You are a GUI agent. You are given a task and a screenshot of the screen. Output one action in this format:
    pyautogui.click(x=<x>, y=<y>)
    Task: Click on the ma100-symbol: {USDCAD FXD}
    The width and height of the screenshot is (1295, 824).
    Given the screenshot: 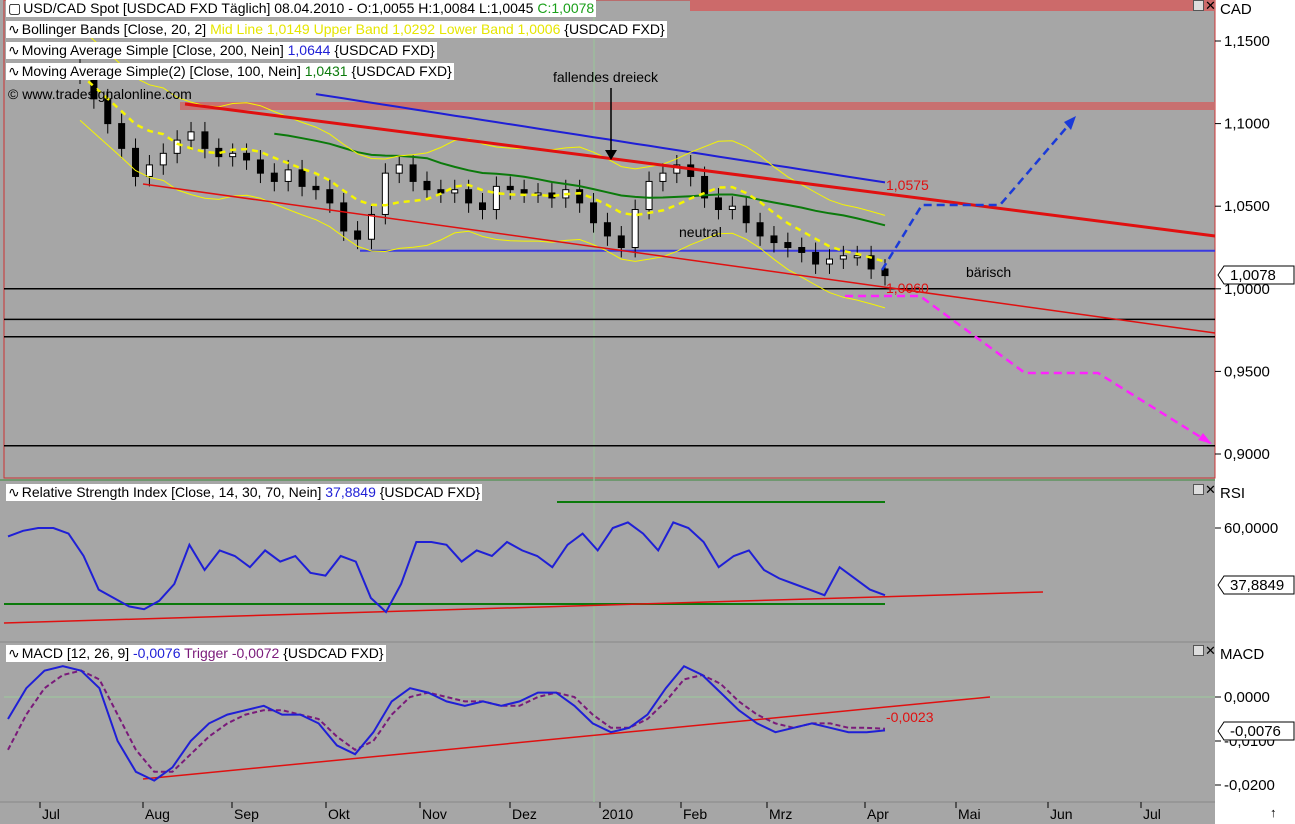 What is the action you would take?
    pyautogui.click(x=401, y=71)
    